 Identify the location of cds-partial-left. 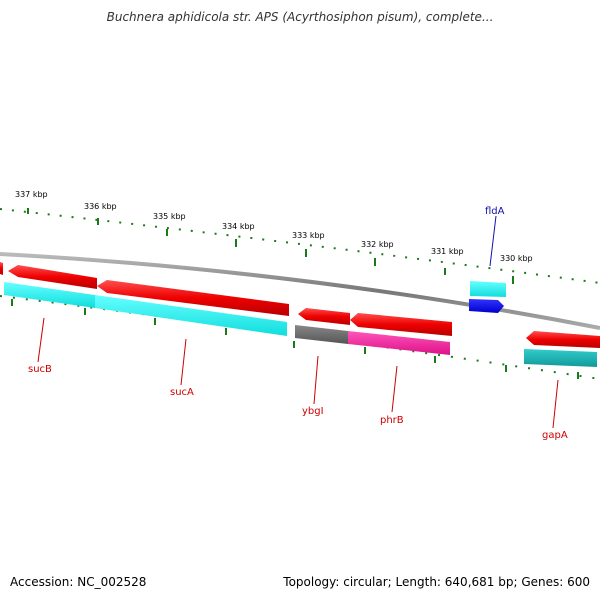
(1, 268).